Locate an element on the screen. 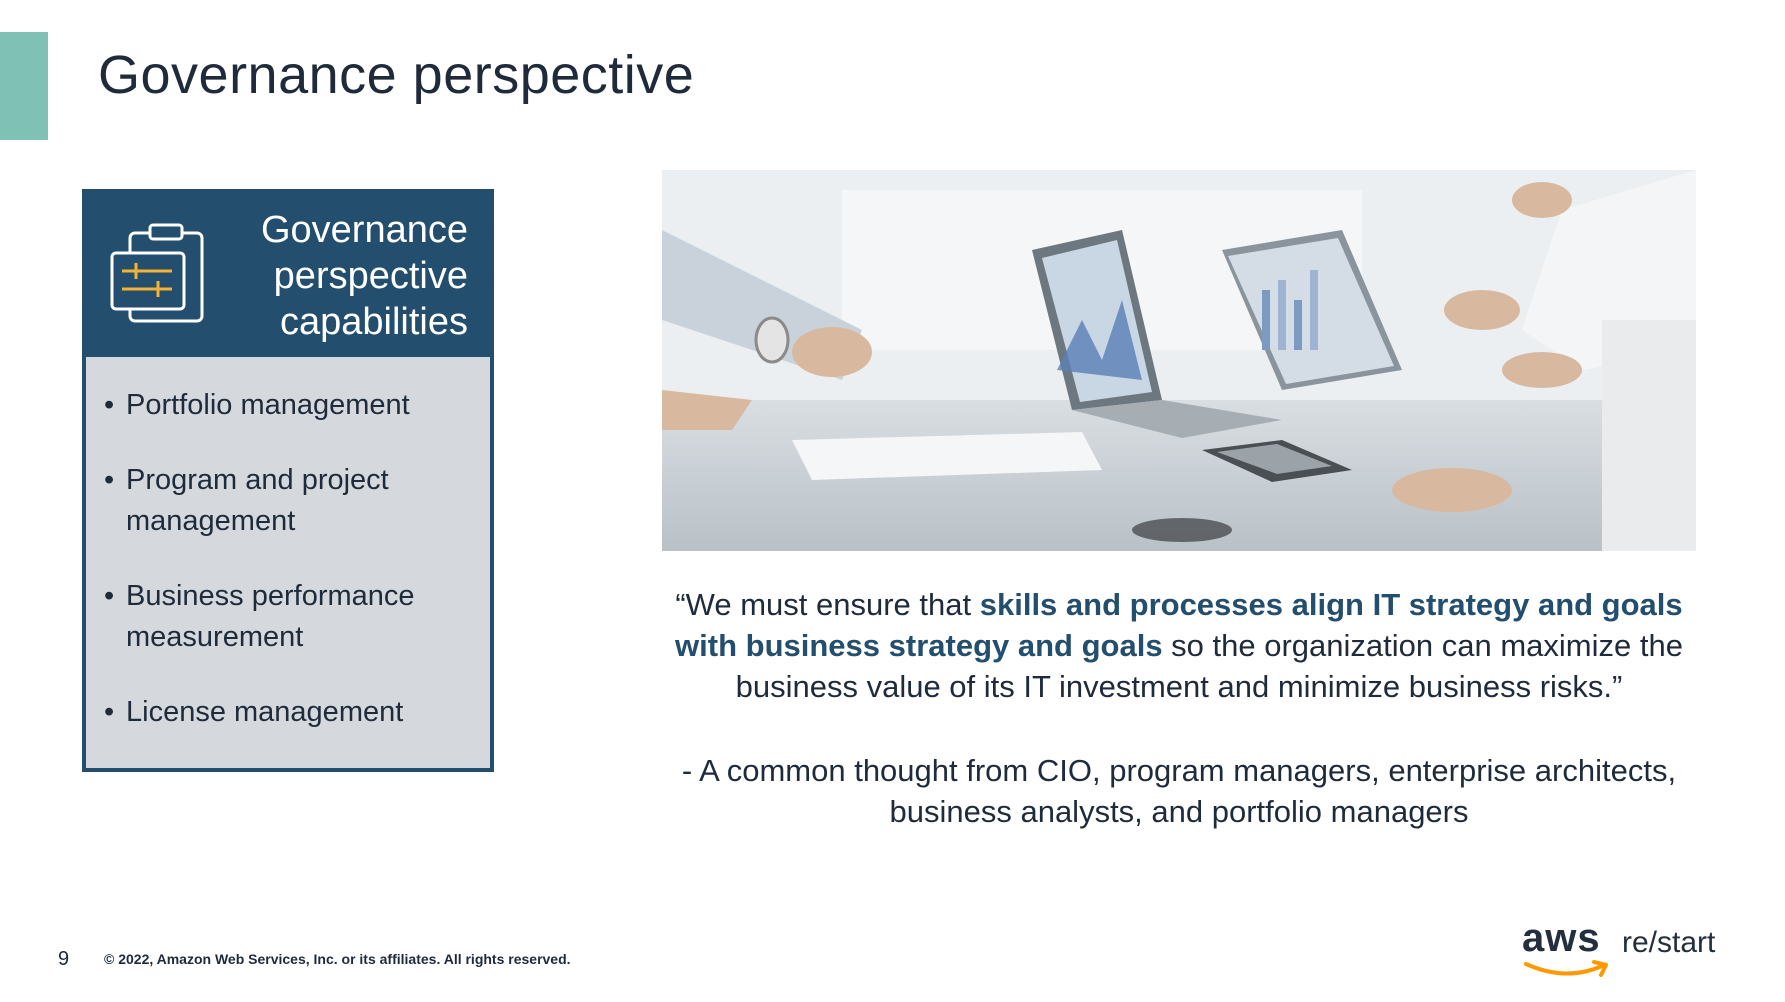 The width and height of the screenshot is (1785, 1002). capability-text: Business performance measurement is located at coordinates (270, 616).